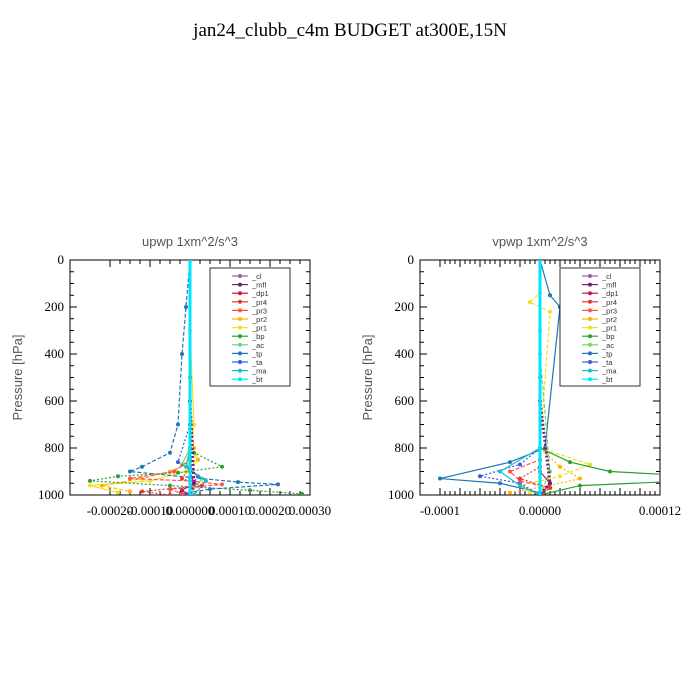 This screenshot has width=700, height=700. I want to click on y-tick-label: 800, so click(405, 447).